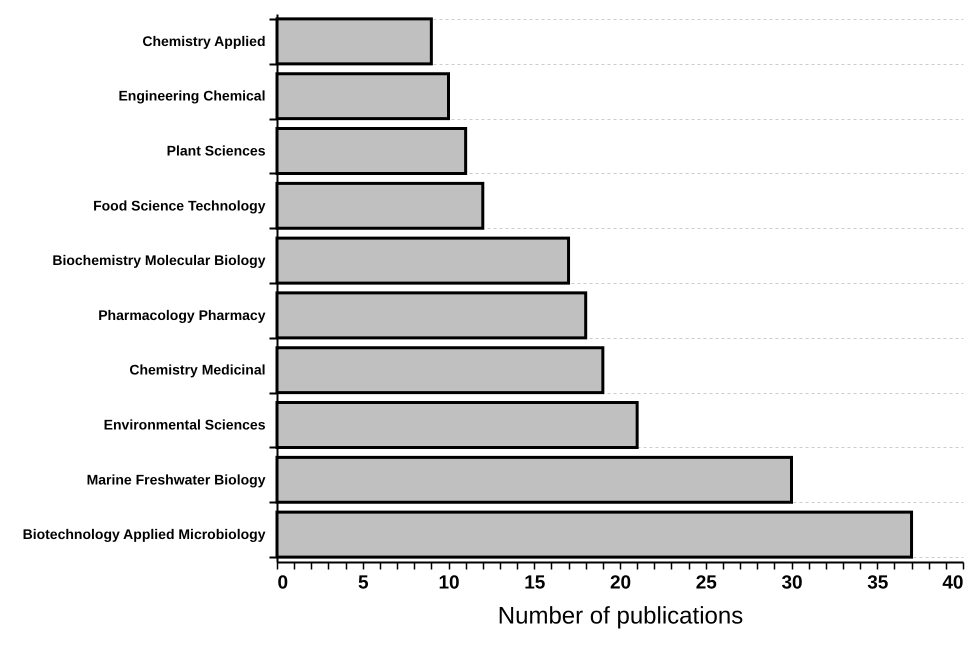 The width and height of the screenshot is (980, 650). I want to click on y-tick-label: Food Science Technology, so click(179, 205).